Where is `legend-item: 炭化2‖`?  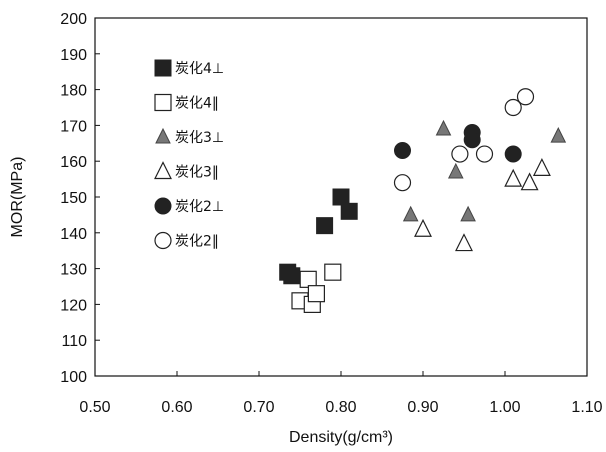 legend-item: 炭化2‖ is located at coordinates (186, 240).